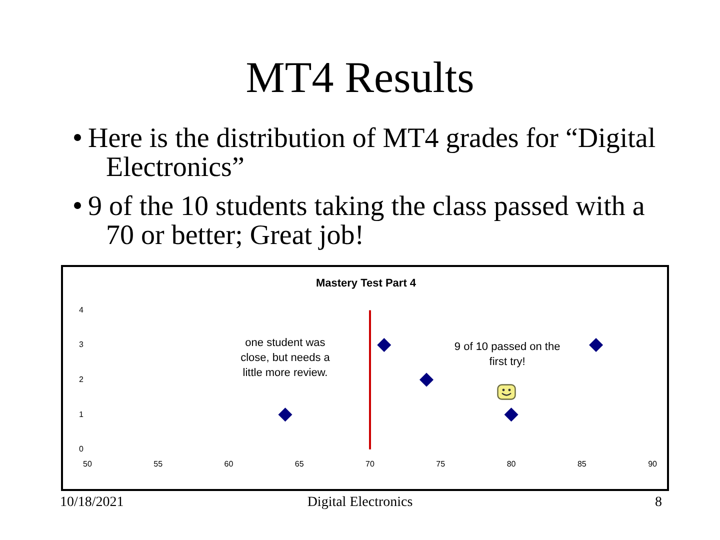  I want to click on y-tick-label: 2, so click(81, 379).